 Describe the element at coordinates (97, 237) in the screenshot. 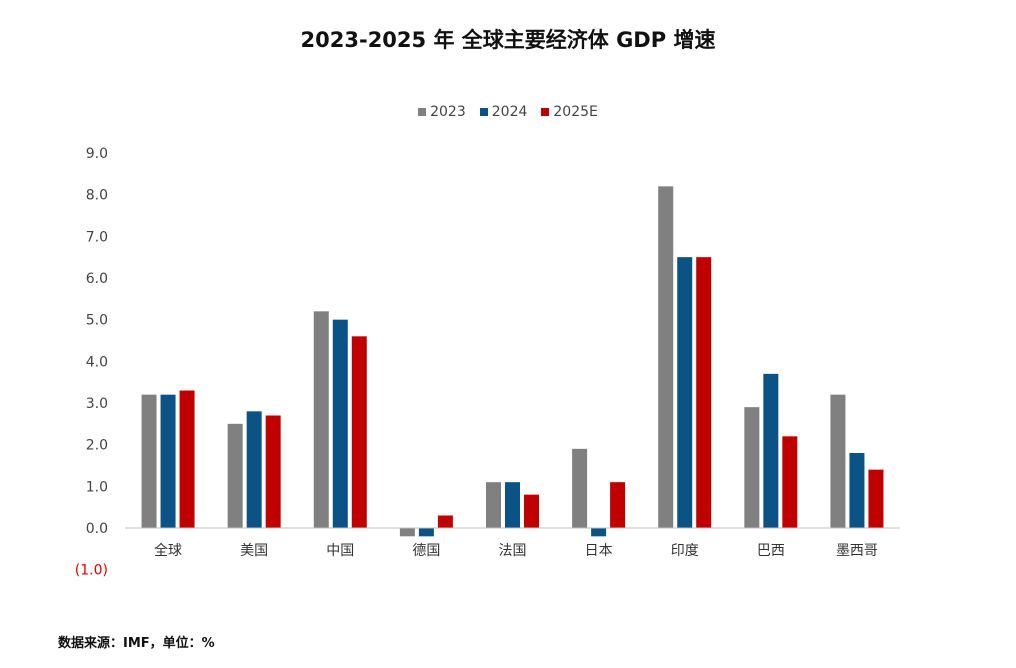

I see `y-tick-label: 7.0` at that location.